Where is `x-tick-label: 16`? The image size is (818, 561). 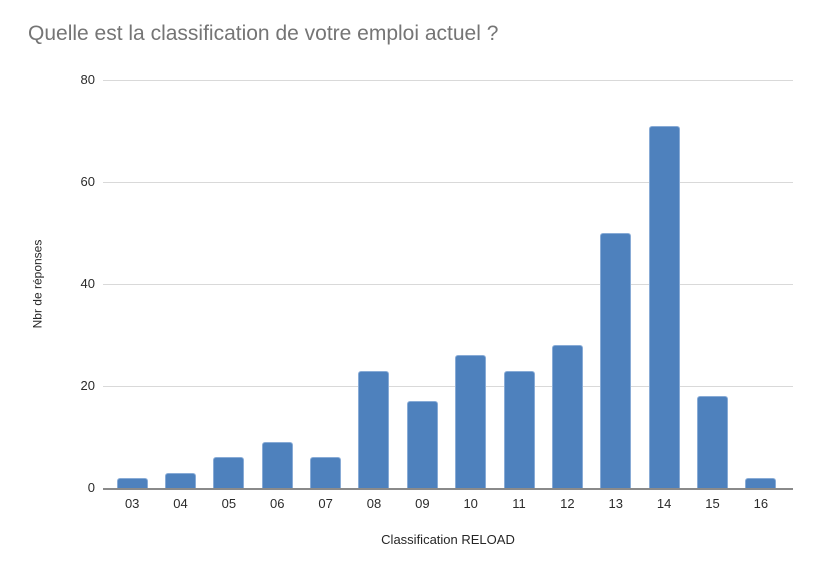
x-tick-label: 16 is located at coordinates (761, 503).